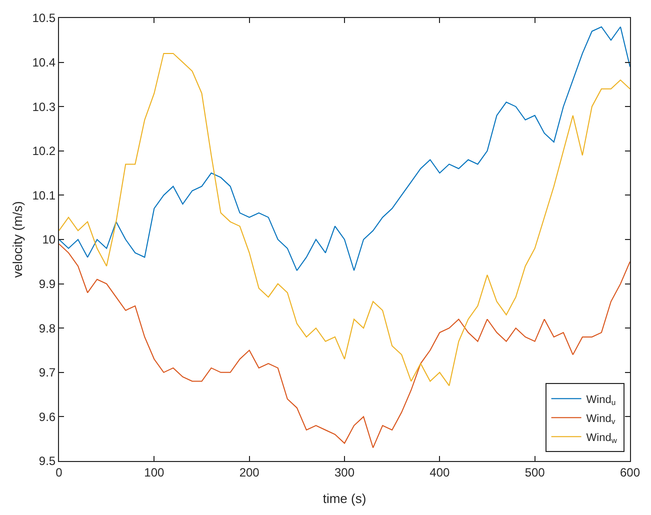 This screenshot has height=515, width=651. Describe the element at coordinates (59, 472) in the screenshot. I see `x-tick-label: 0` at that location.